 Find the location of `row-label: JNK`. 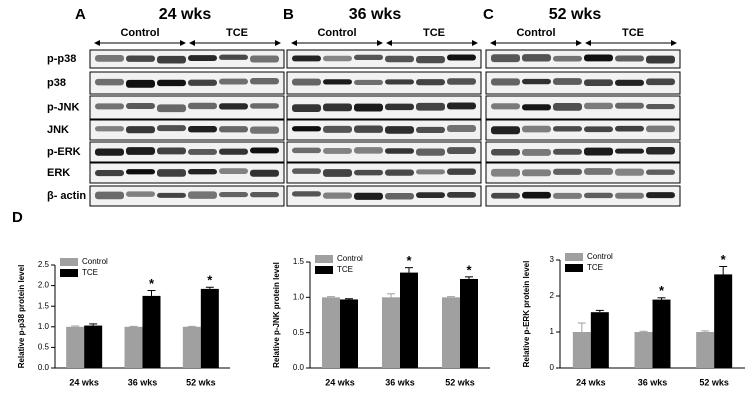

row-label: JNK is located at coordinates (58, 130).